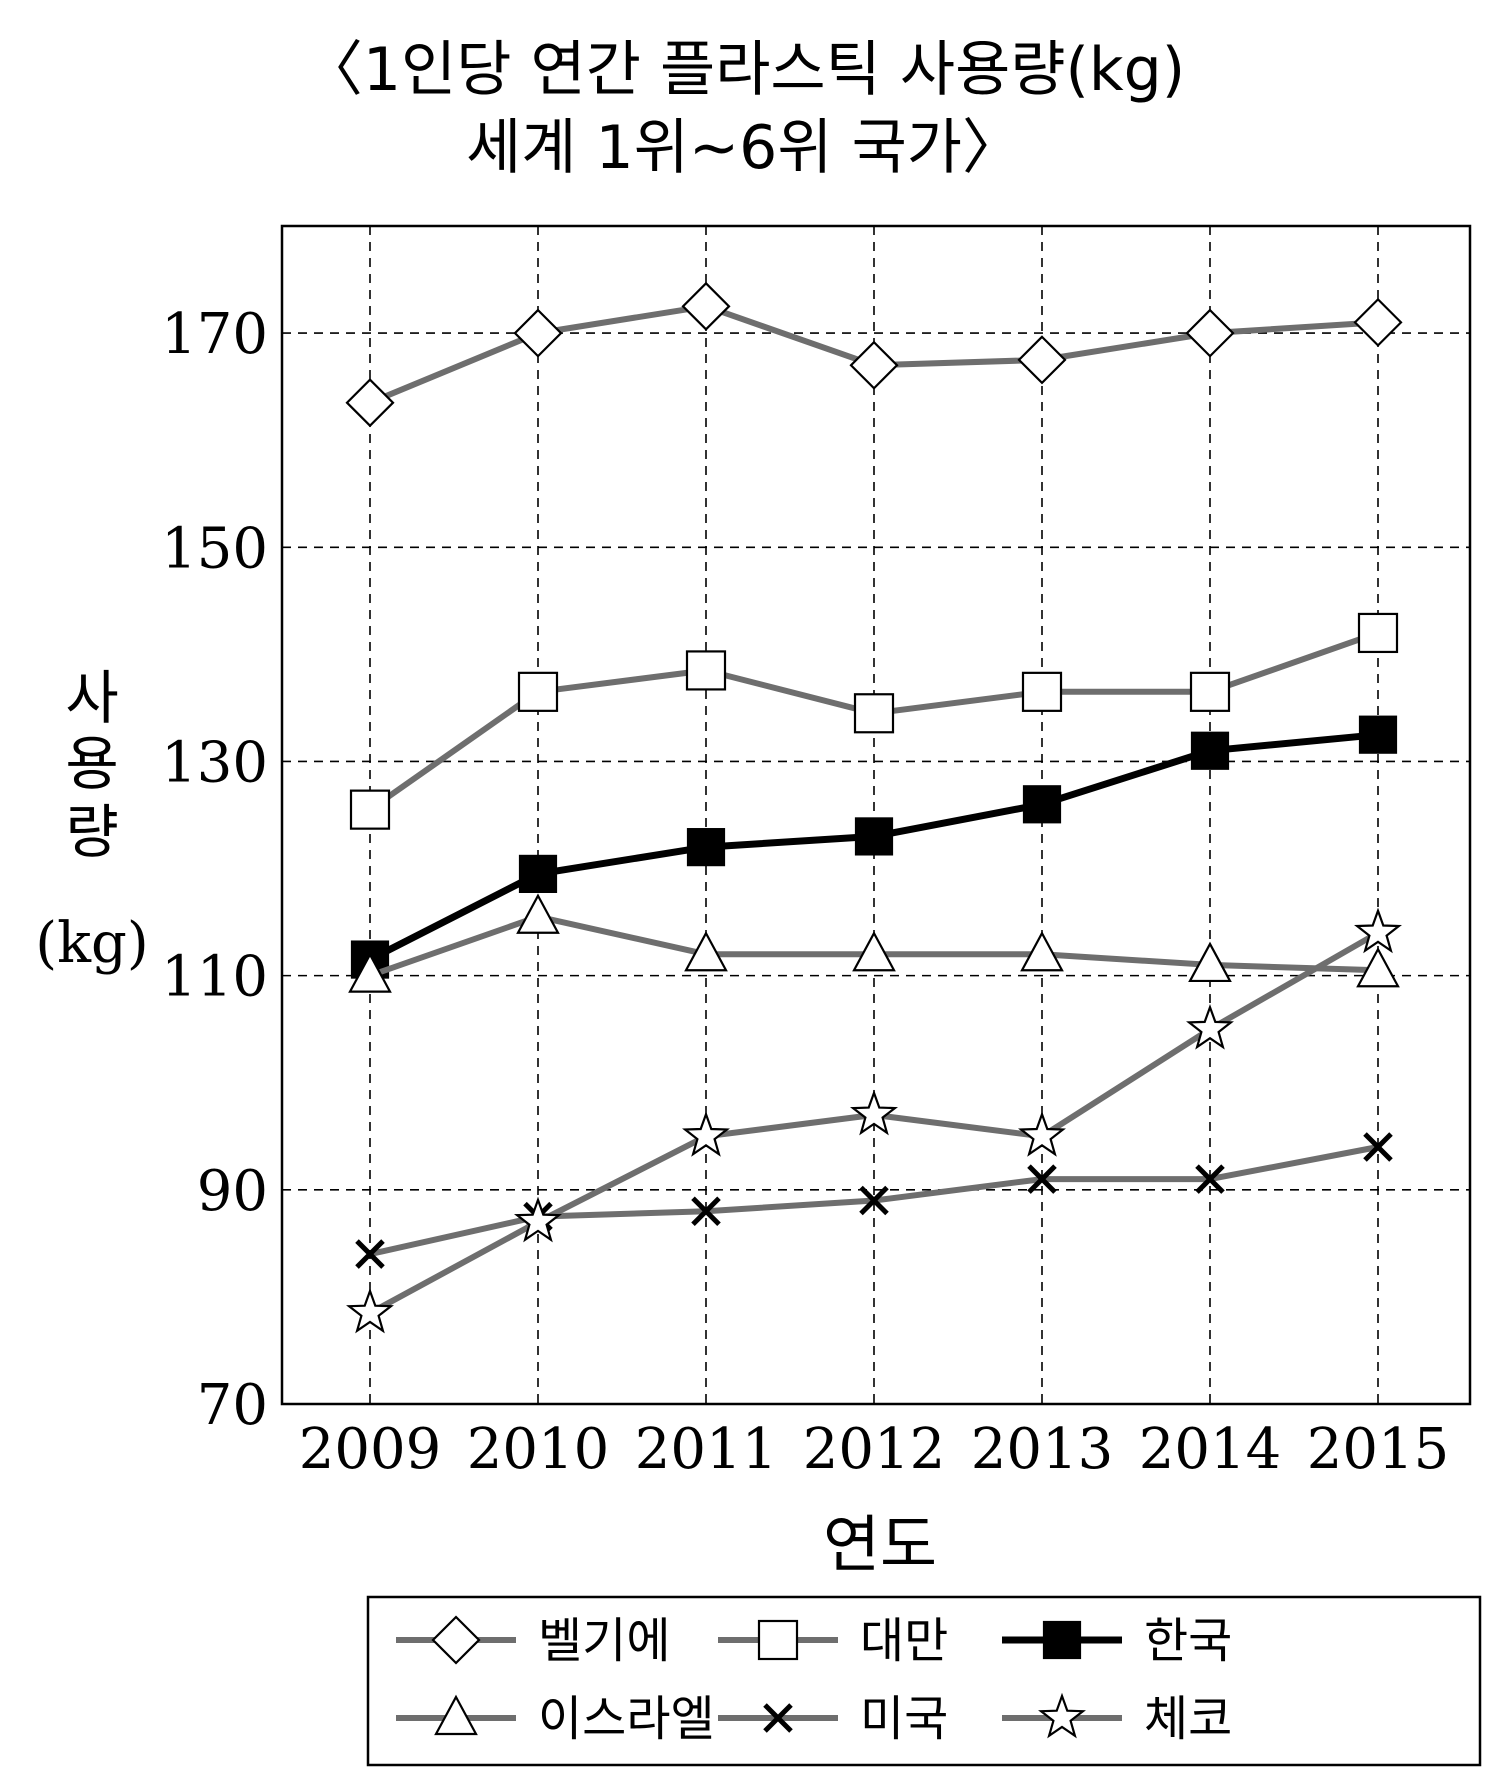 This screenshot has height=1777, width=1488. I want to click on y-tick-label: 150, so click(214, 548).